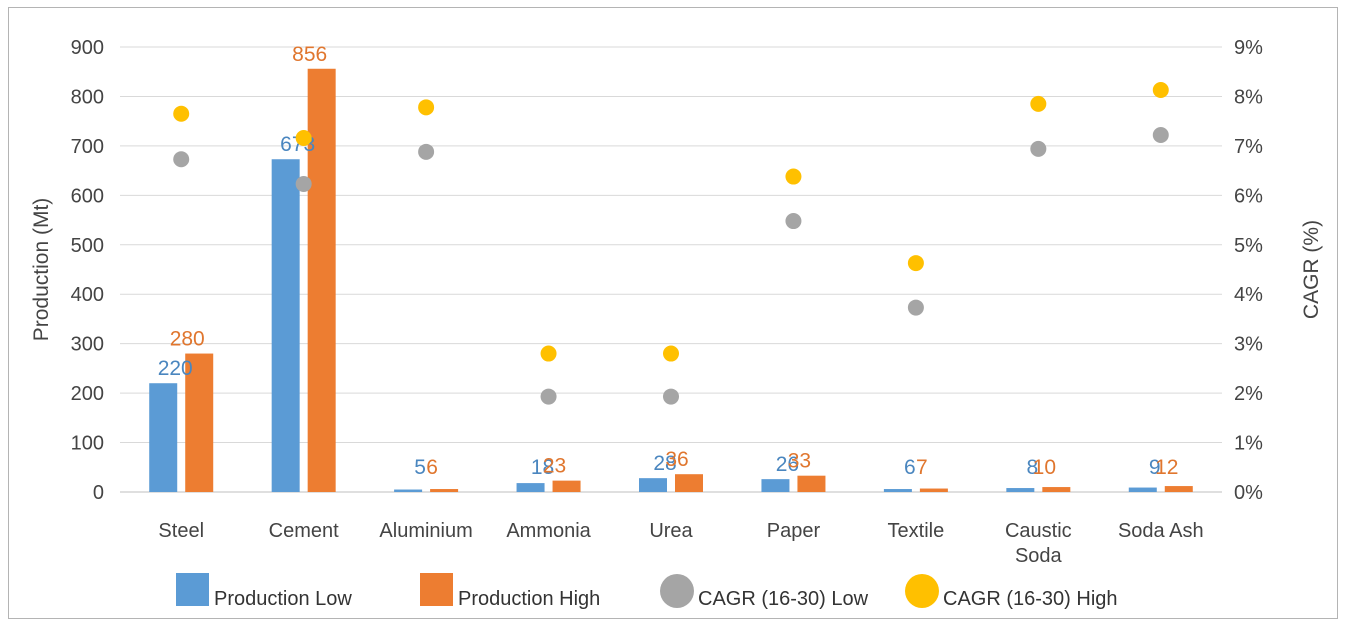 Image resolution: width=1346 pixels, height=622 pixels. Describe the element at coordinates (1248, 444) in the screenshot. I see `y2-tick-label: 1%` at that location.